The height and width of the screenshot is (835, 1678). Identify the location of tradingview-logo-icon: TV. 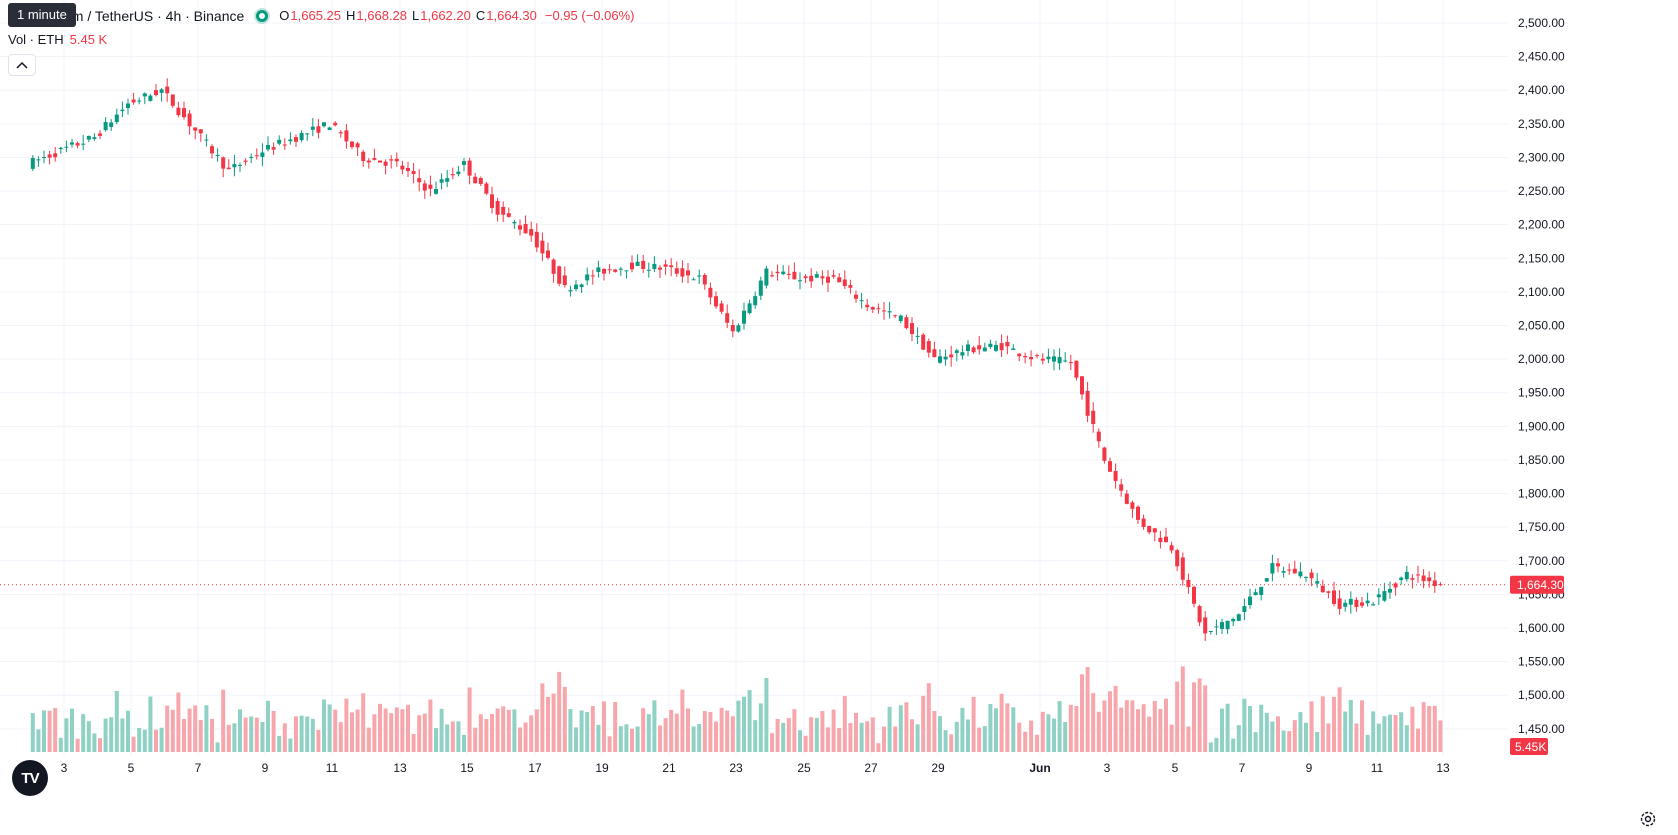
(30, 778).